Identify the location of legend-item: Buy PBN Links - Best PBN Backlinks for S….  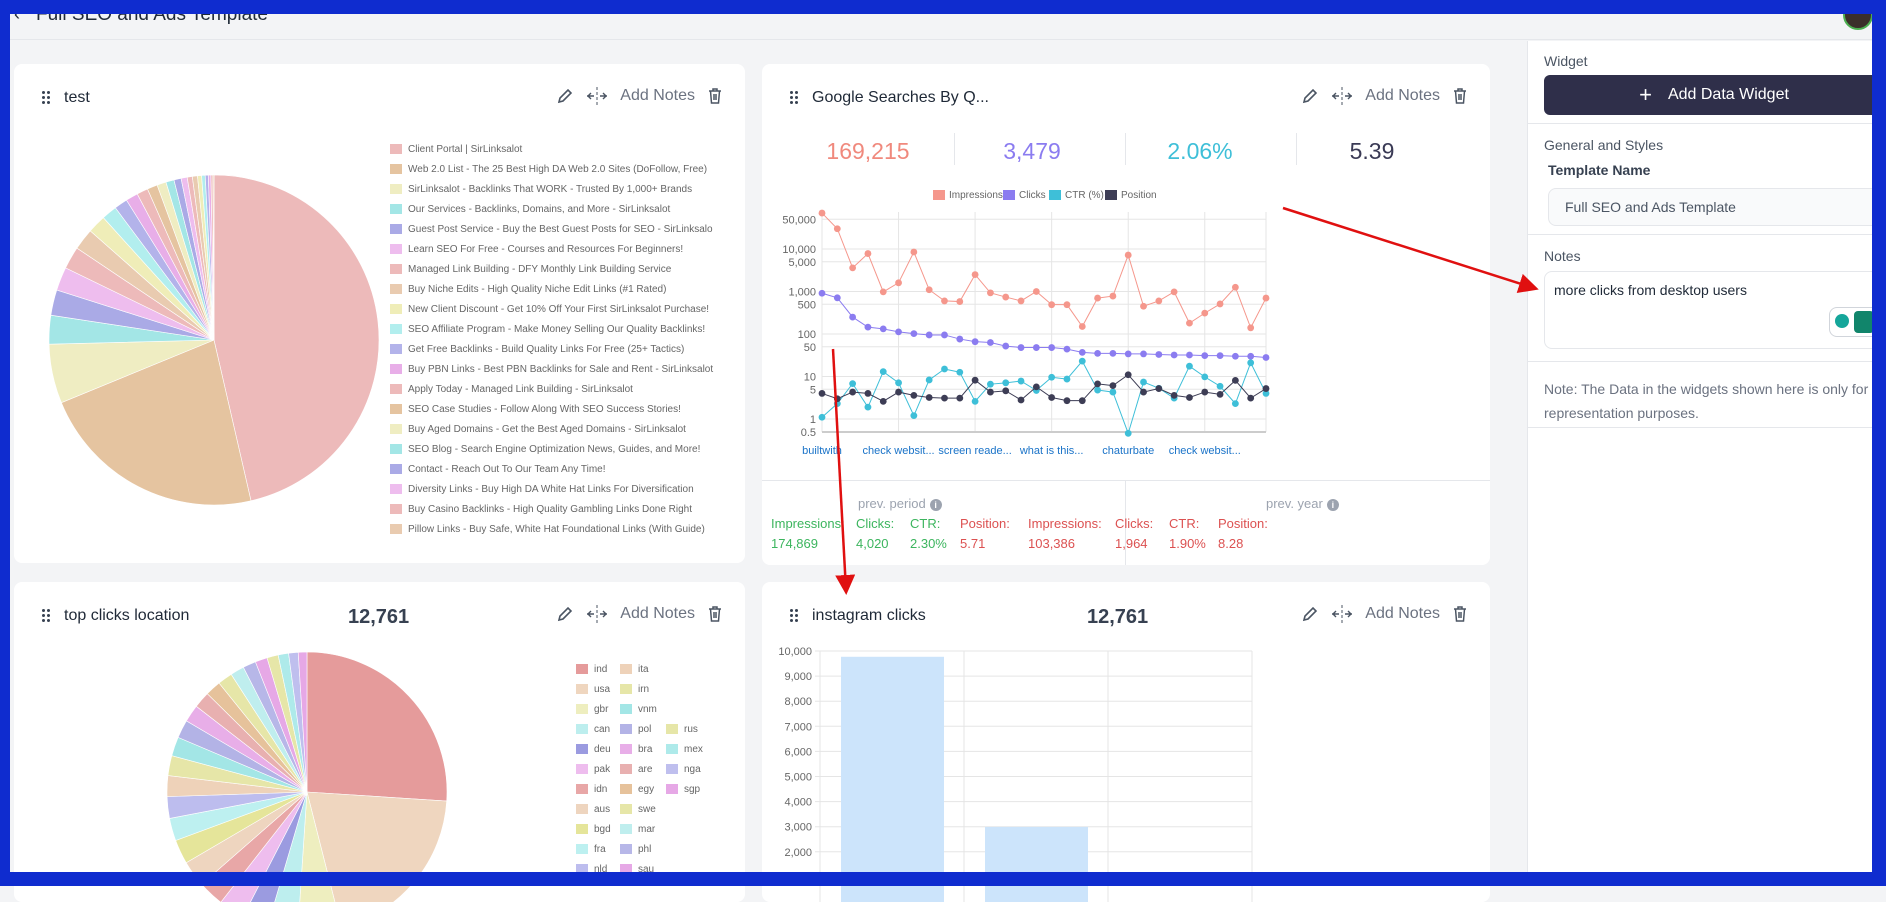
(551, 369).